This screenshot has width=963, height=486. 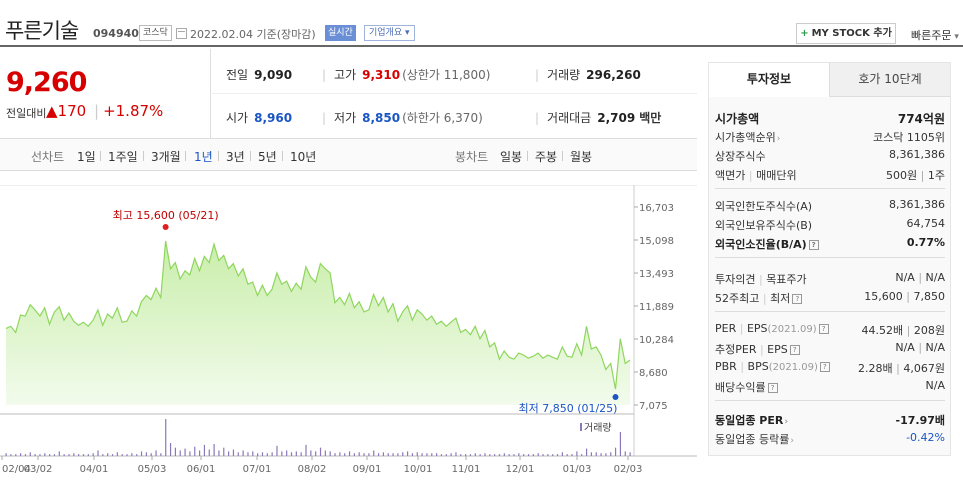 What do you see at coordinates (737, 298) in the screenshot?
I see `week52-high-text: 52주최고` at bounding box center [737, 298].